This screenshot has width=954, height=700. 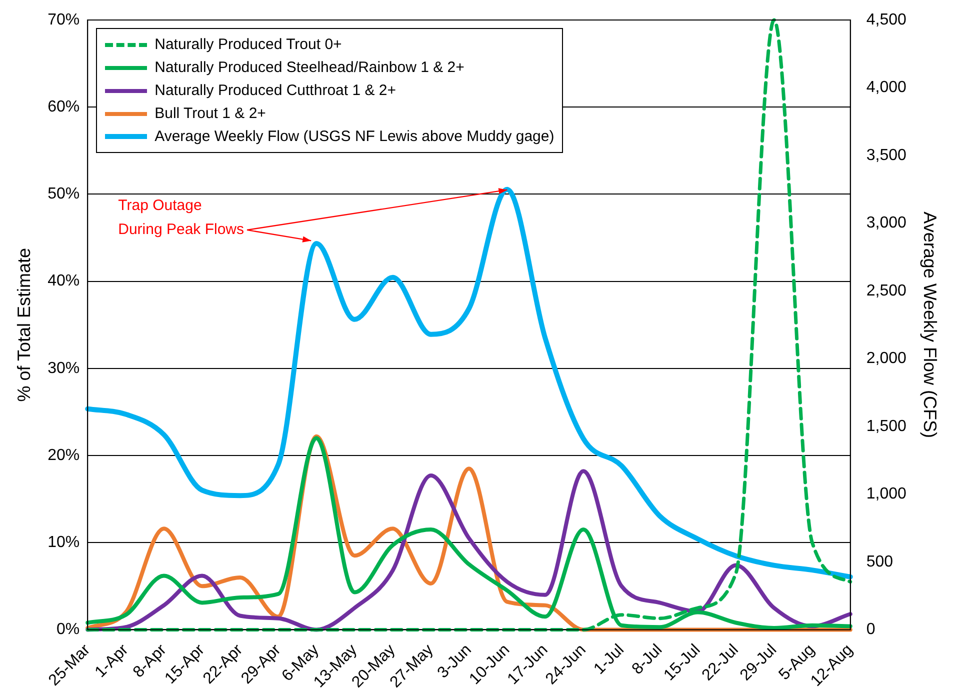 What do you see at coordinates (64, 368) in the screenshot?
I see `y-tick-label: 30%` at bounding box center [64, 368].